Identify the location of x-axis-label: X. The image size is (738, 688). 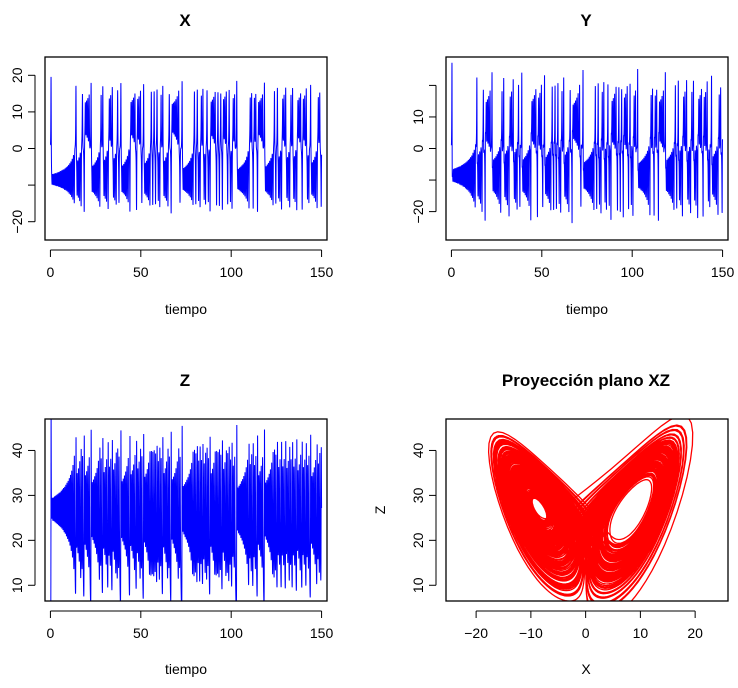
(586, 669).